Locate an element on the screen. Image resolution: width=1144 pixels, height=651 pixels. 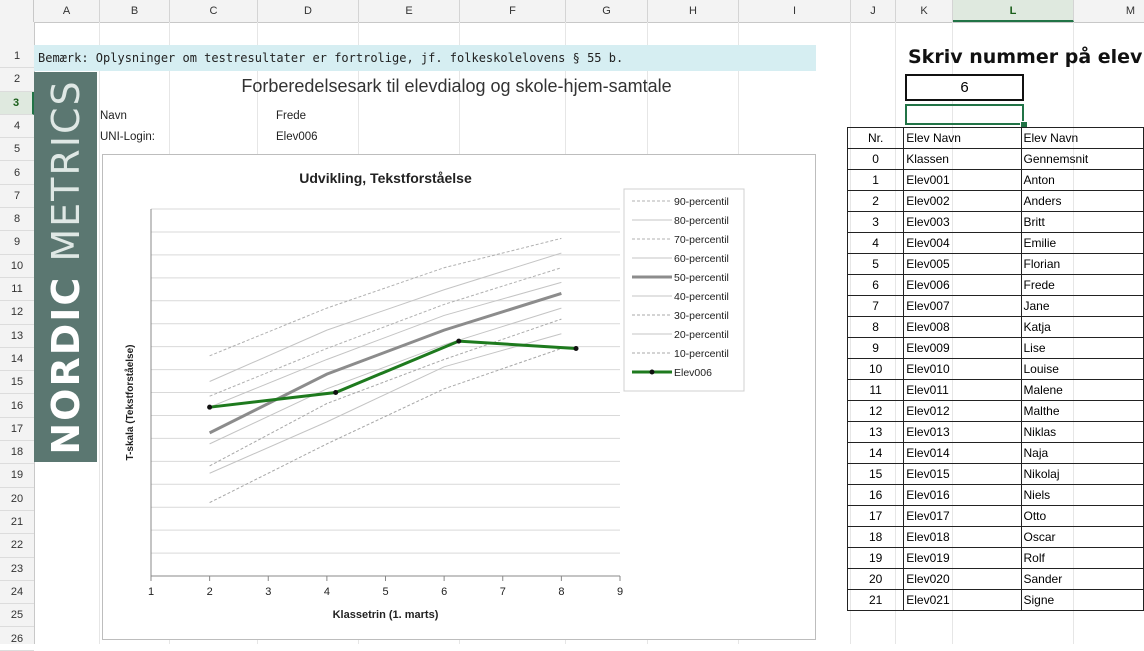
roster-cell: 7 is located at coordinates (875, 306).